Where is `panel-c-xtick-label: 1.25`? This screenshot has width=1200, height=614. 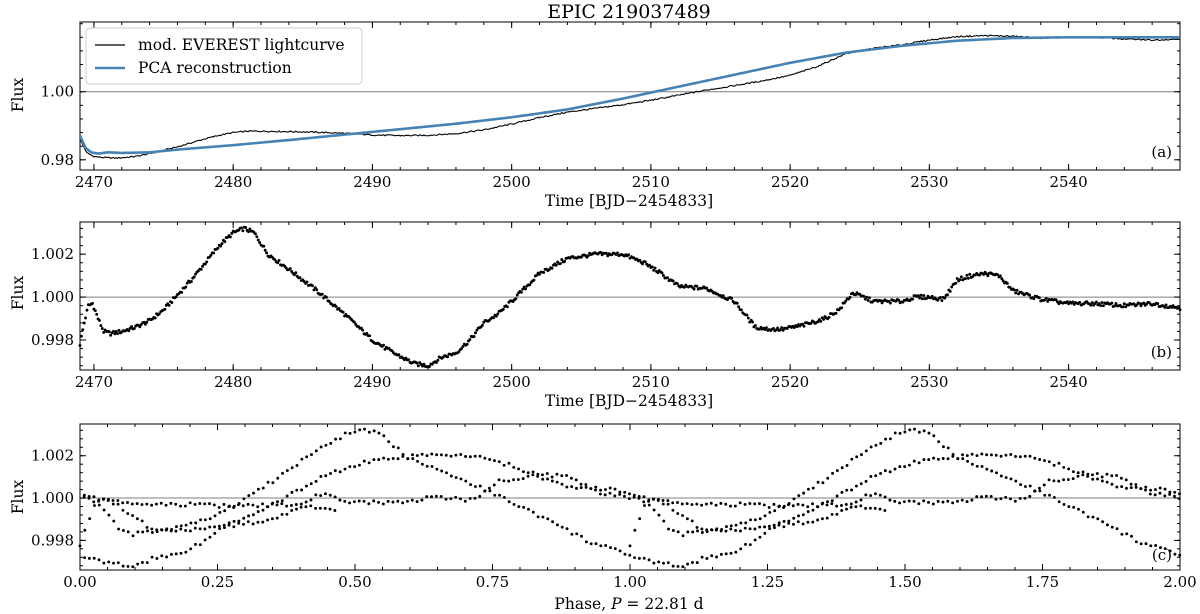 panel-c-xtick-label: 1.25 is located at coordinates (767, 582).